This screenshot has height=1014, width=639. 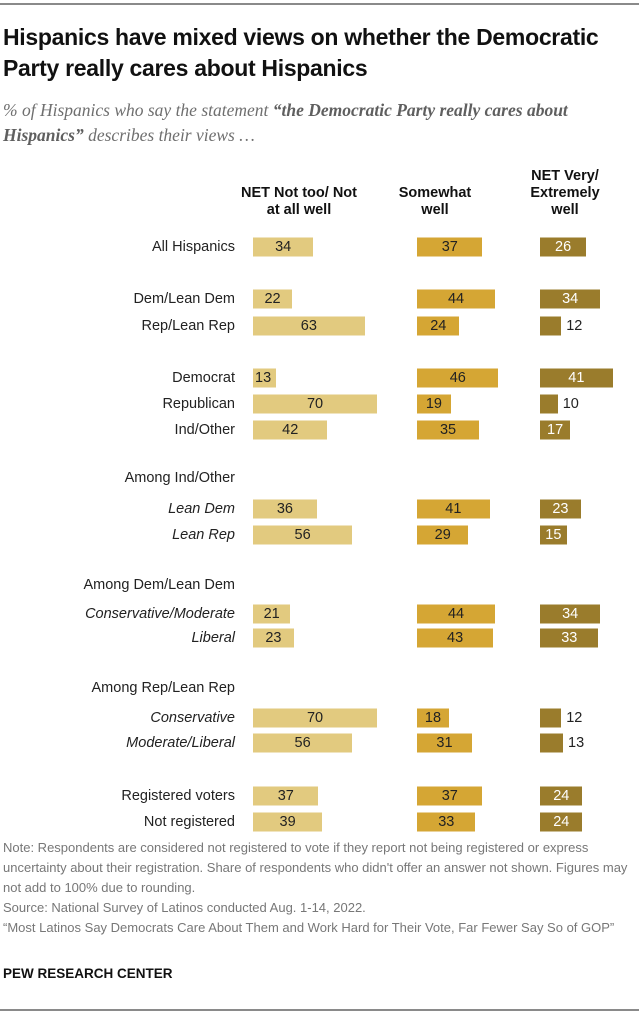 I want to click on data-label: 63, so click(x=308, y=326).